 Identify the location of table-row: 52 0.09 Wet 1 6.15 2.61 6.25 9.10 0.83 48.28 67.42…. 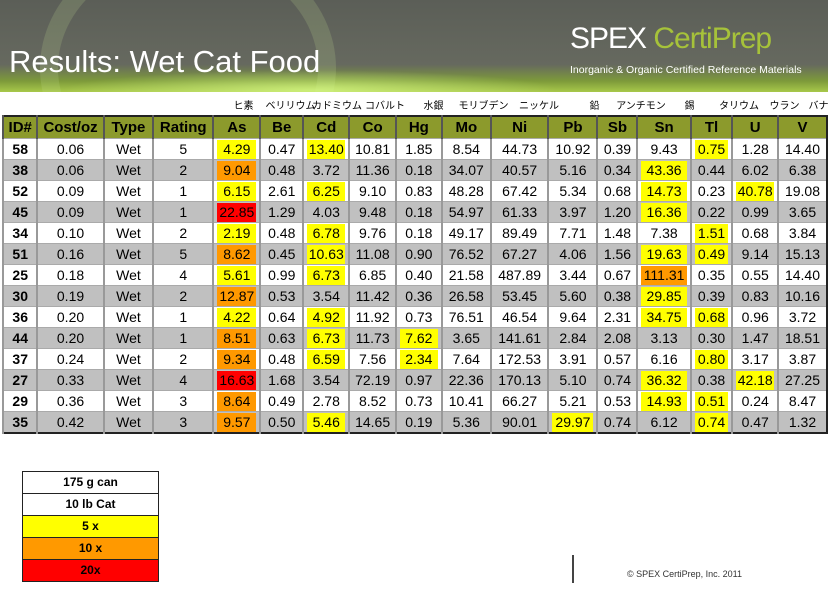
(414, 191).